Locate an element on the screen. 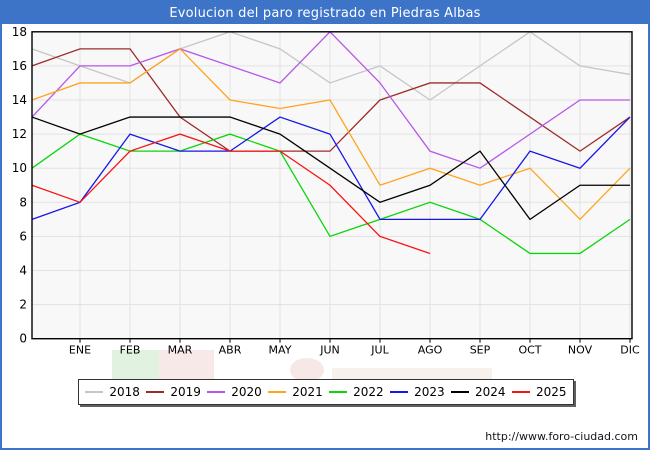 The width and height of the screenshot is (650, 450). legend-item-2020: 2020 is located at coordinates (234, 392).